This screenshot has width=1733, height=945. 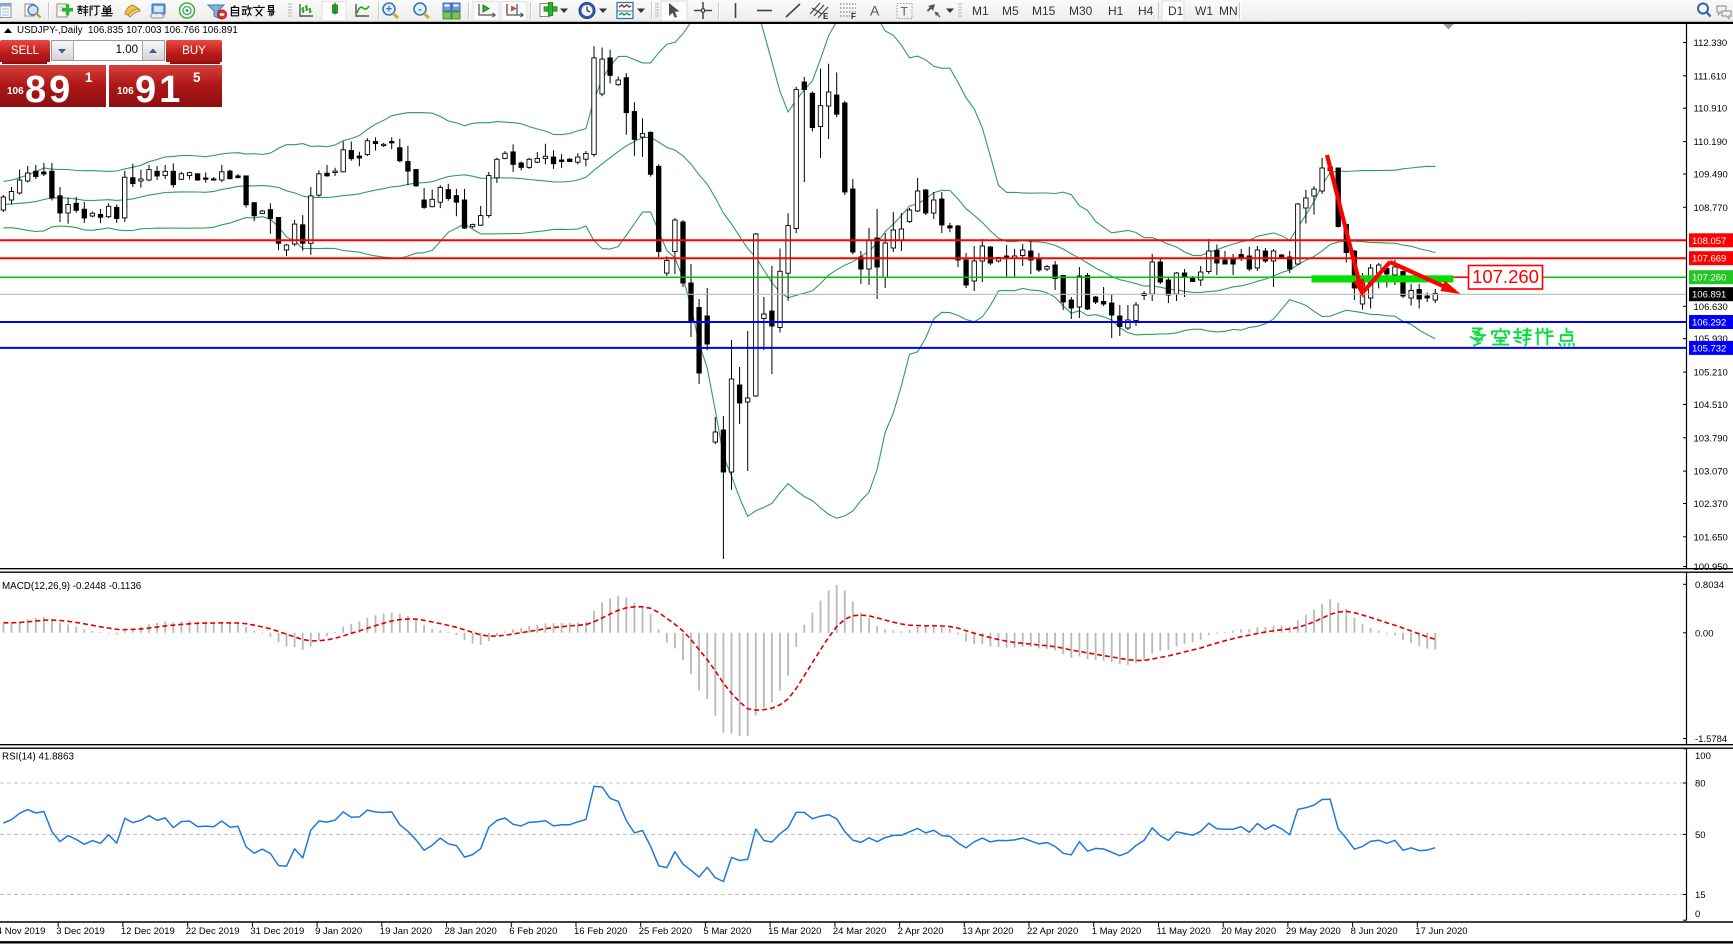 What do you see at coordinates (1116, 11) in the screenshot?
I see `svg-text: H1` at bounding box center [1116, 11].